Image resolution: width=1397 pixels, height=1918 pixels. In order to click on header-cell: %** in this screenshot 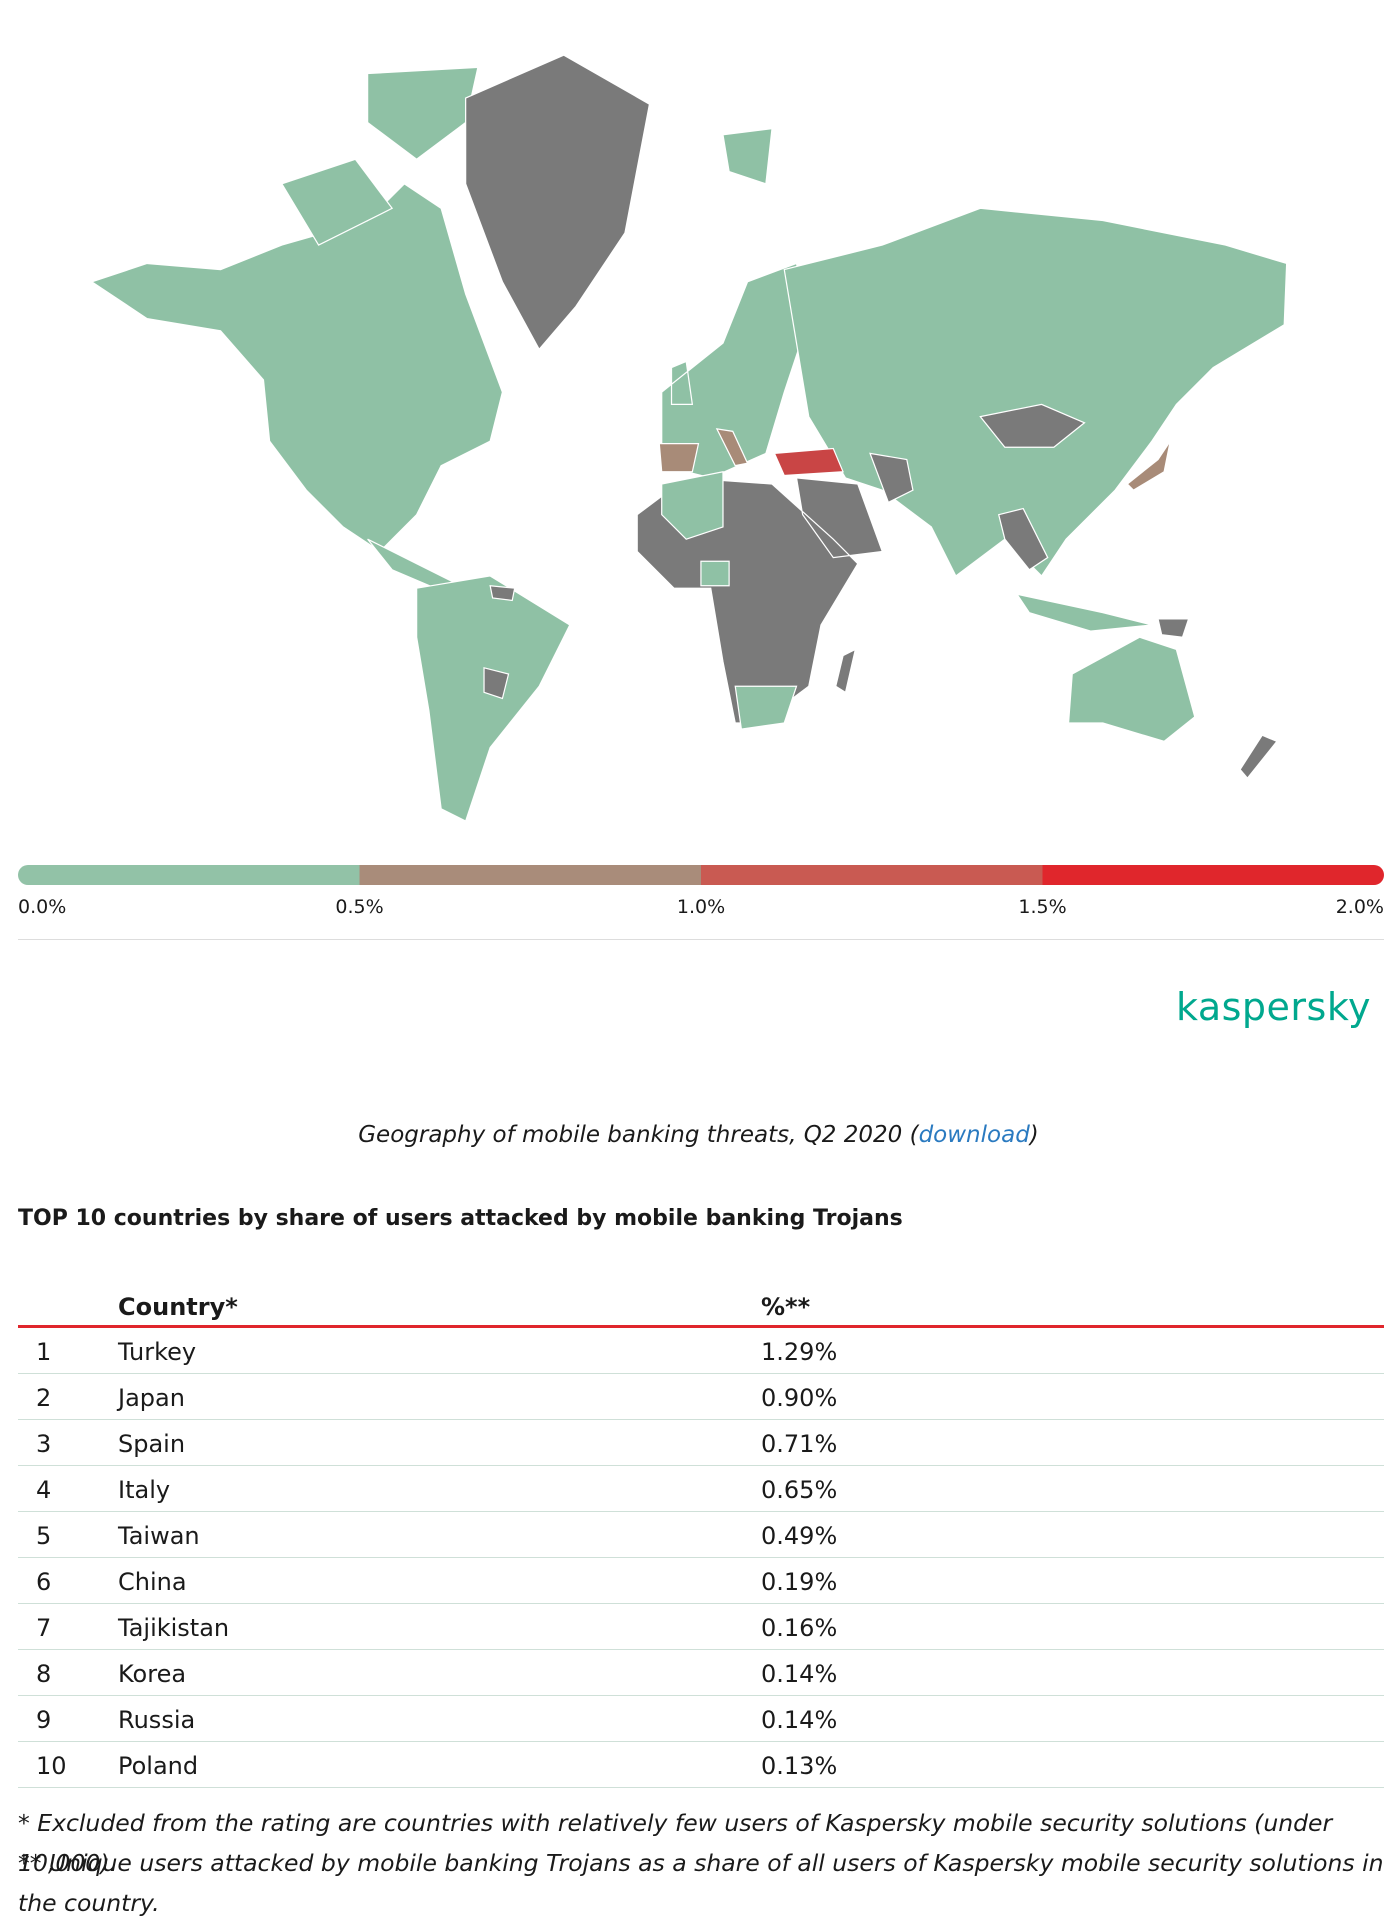, I will do `click(786, 1307)`.